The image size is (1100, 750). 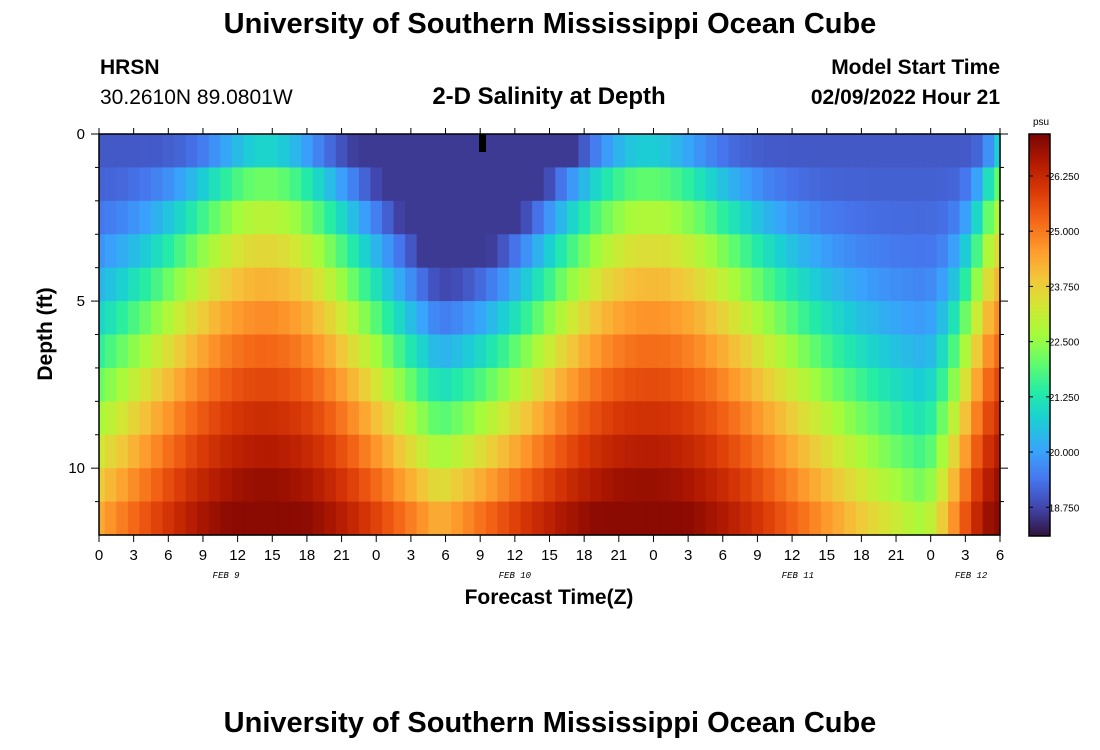 I want to click on station-coordinates: 30.2610N 89.0801W, so click(x=196, y=97).